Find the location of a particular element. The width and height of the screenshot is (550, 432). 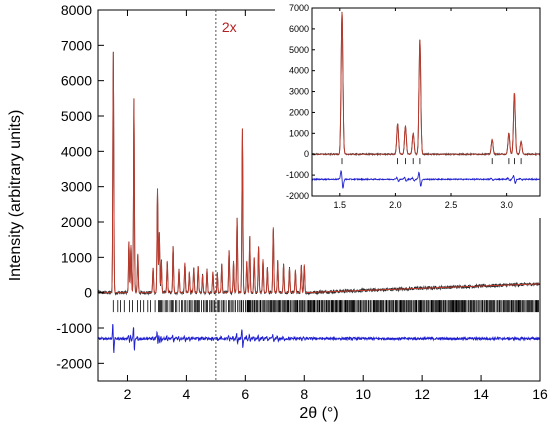

x-tick-label: 4 is located at coordinates (187, 394).